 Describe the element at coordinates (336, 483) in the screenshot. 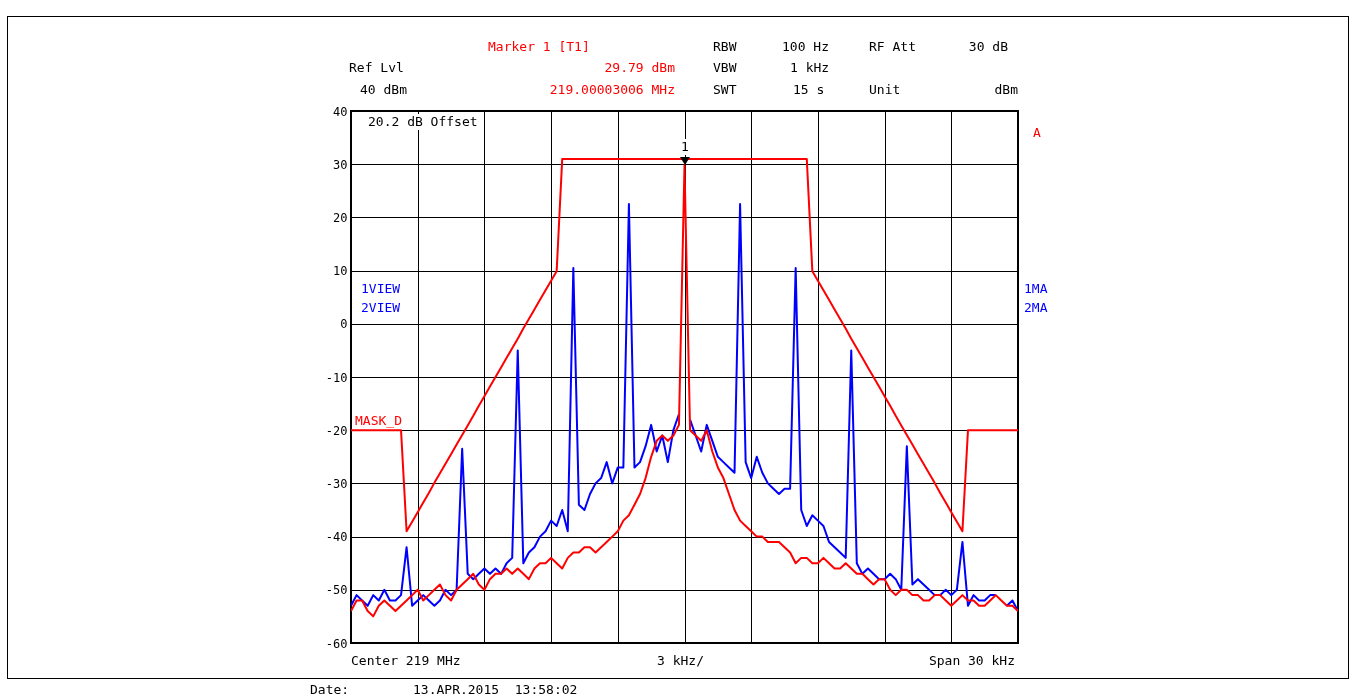

I see `y-tick-label: -30` at that location.